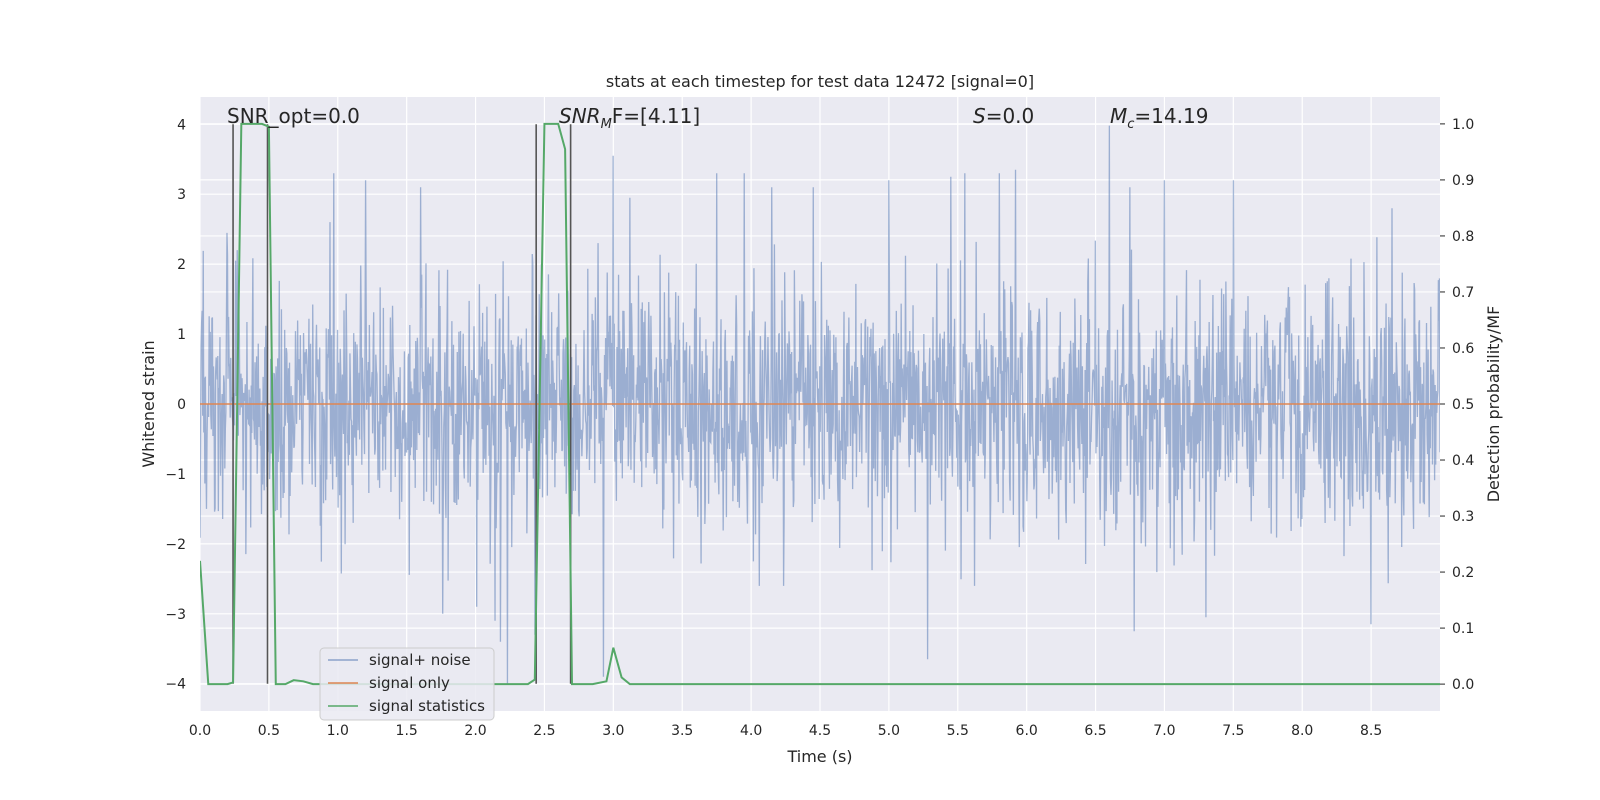  Describe the element at coordinates (175, 685) in the screenshot. I see `y-tick-label: −4` at that location.